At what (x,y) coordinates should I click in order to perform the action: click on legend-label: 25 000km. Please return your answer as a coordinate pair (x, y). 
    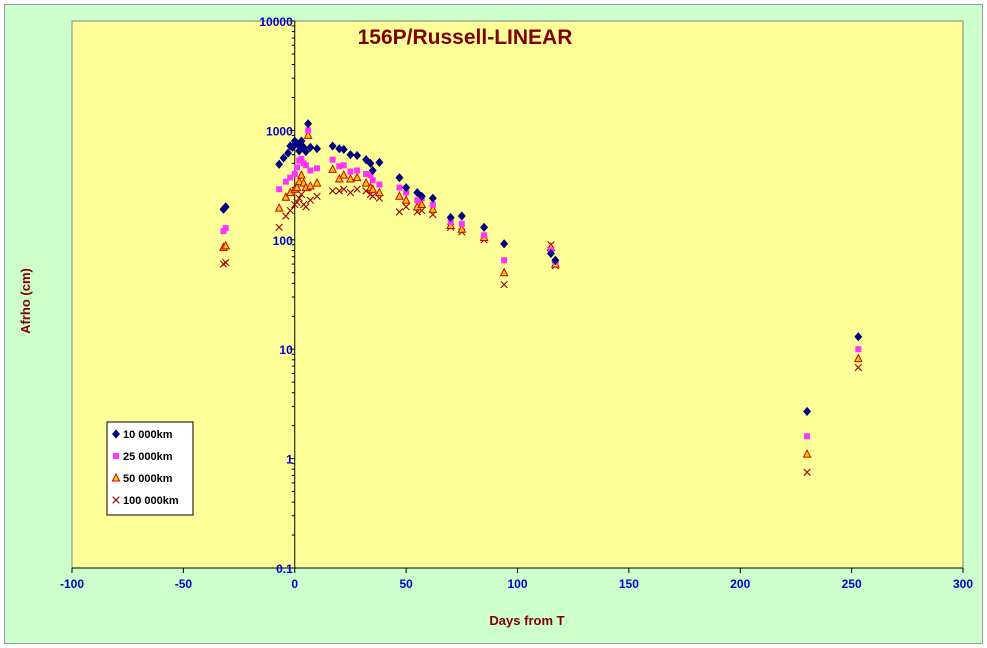
    Looking at the image, I should click on (148, 457).